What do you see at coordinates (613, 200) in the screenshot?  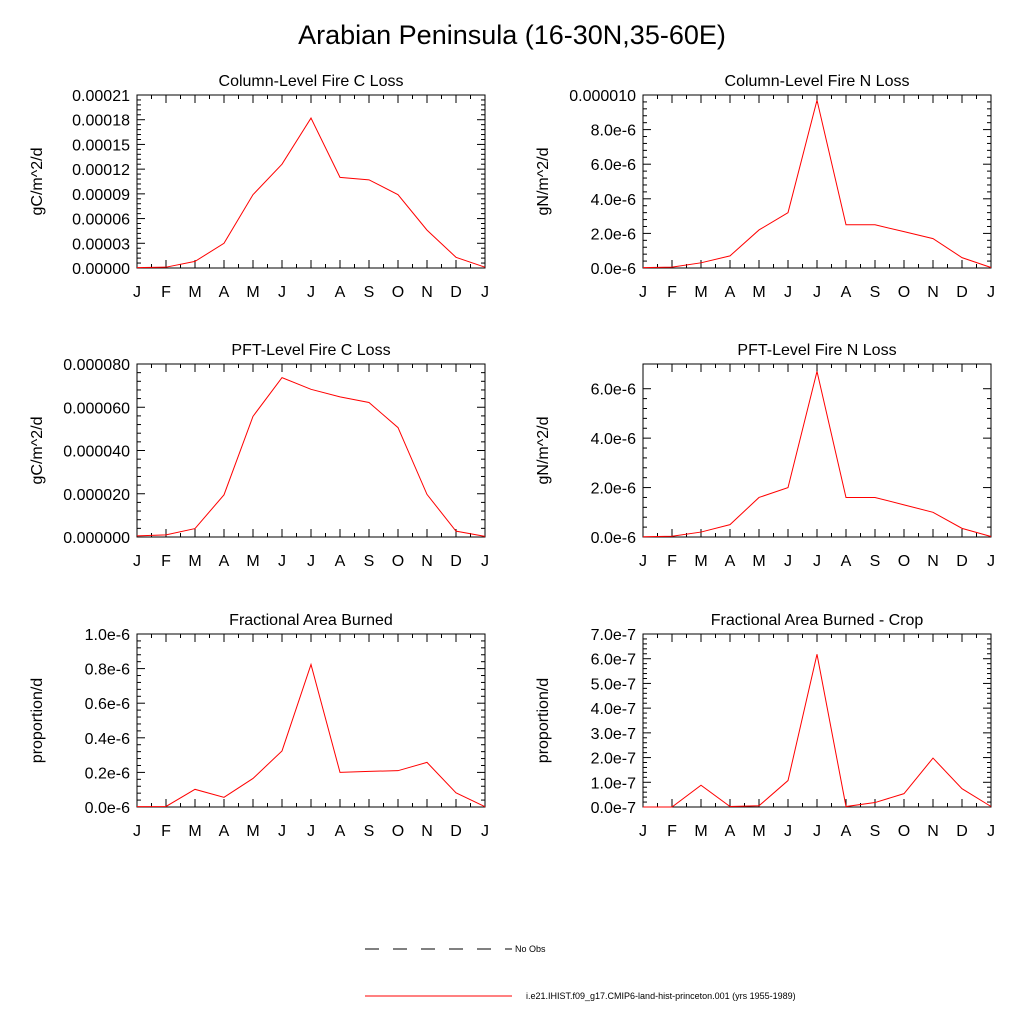 I see `y-tick-label: 4.0e-6` at bounding box center [613, 200].